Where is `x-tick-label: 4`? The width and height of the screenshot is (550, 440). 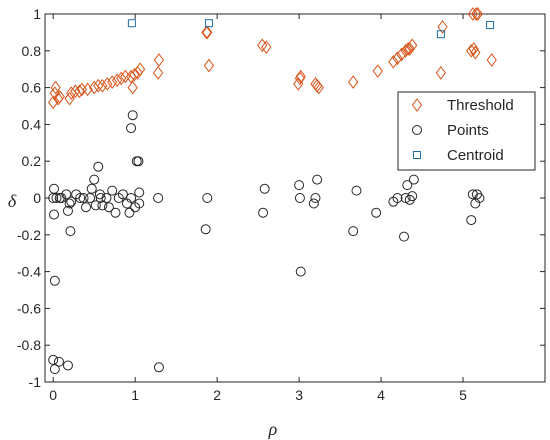
x-tick-label: 4 is located at coordinates (381, 395).